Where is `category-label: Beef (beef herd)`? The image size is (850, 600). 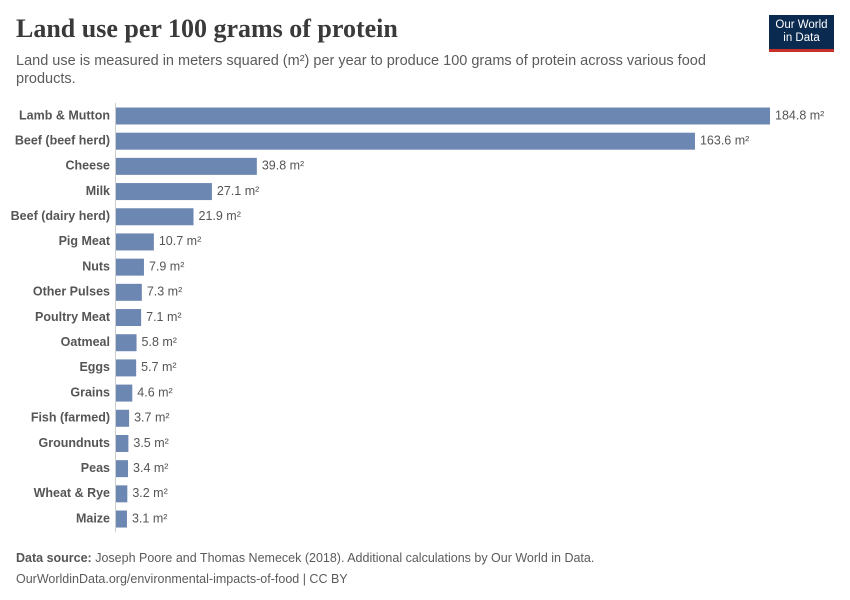
category-label: Beef (beef herd) is located at coordinates (62, 140).